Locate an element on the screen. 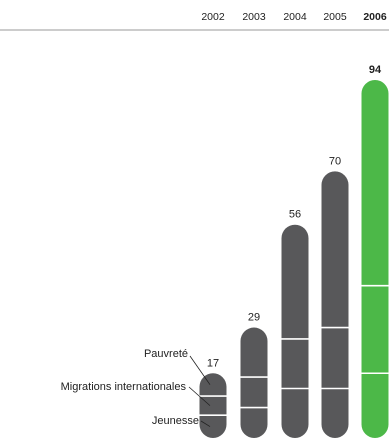 This screenshot has width=389, height=440. bar-2006 is located at coordinates (375, 259).